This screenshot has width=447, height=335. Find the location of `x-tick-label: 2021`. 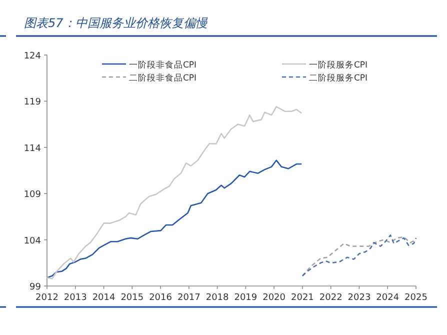

x-tick-label: 2021 is located at coordinates (302, 298).